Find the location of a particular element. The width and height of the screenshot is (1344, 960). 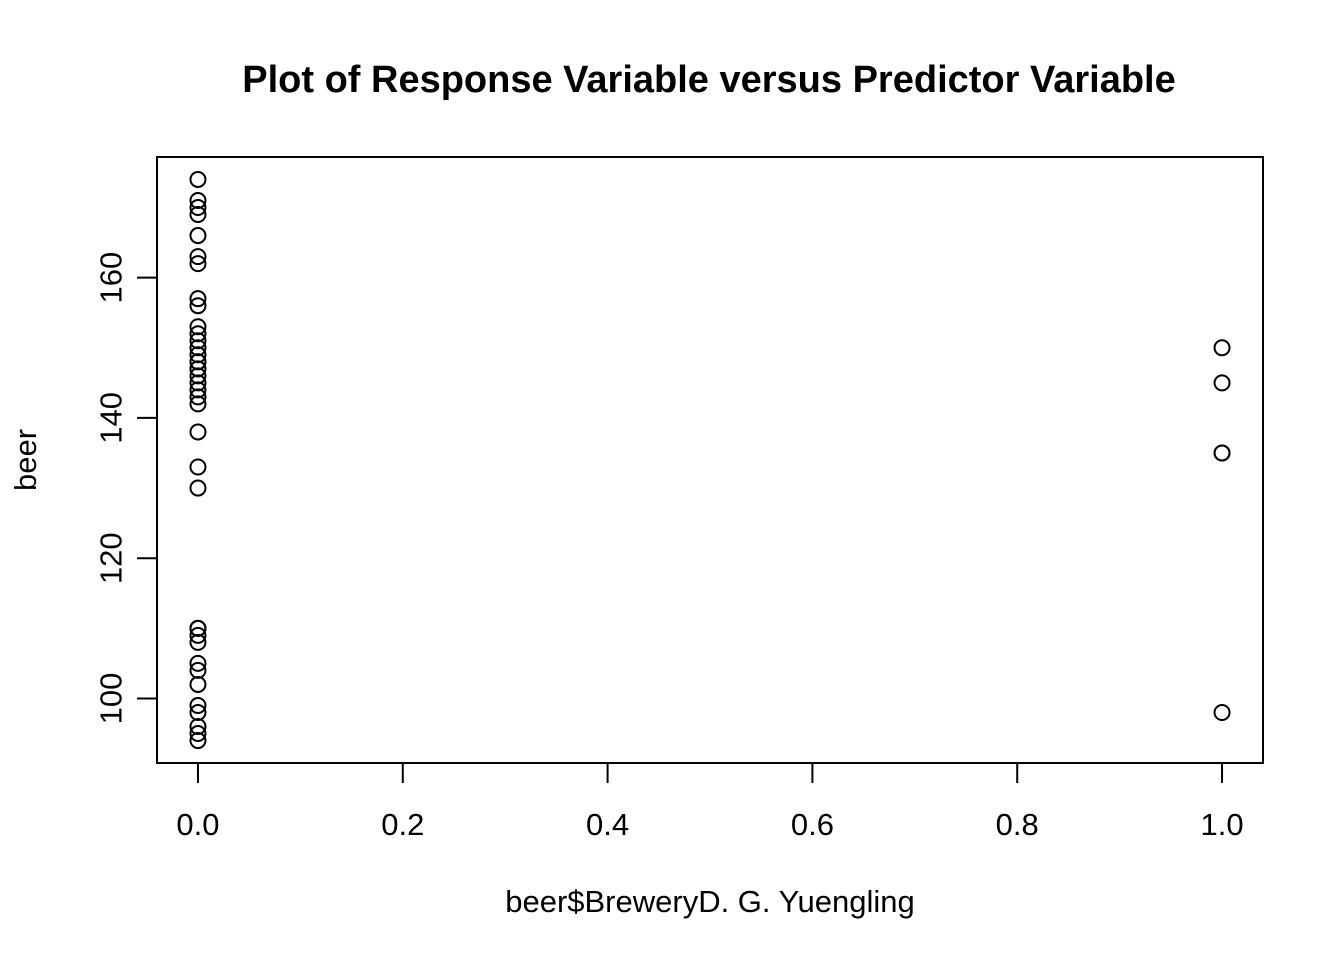

x-tick-label: 0.4 is located at coordinates (607, 824).